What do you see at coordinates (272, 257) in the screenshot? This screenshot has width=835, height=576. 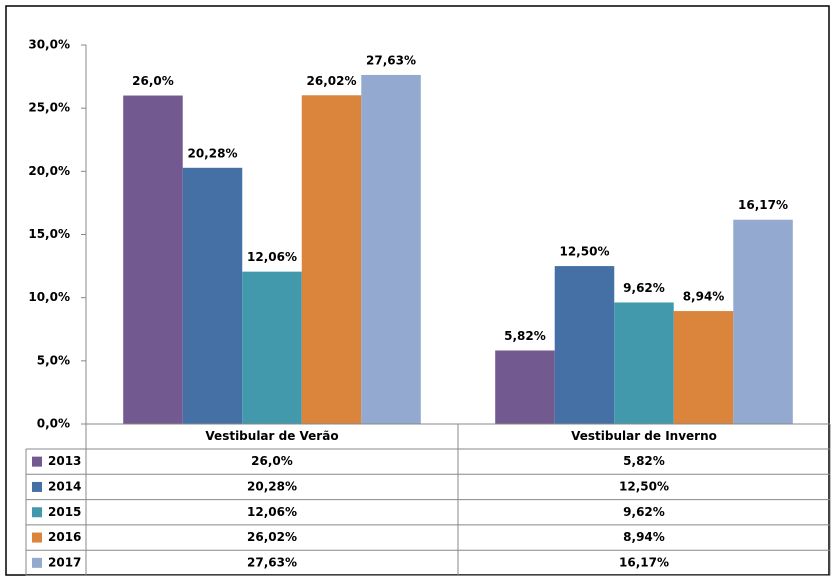 I see `value-label: 12,06%` at bounding box center [272, 257].